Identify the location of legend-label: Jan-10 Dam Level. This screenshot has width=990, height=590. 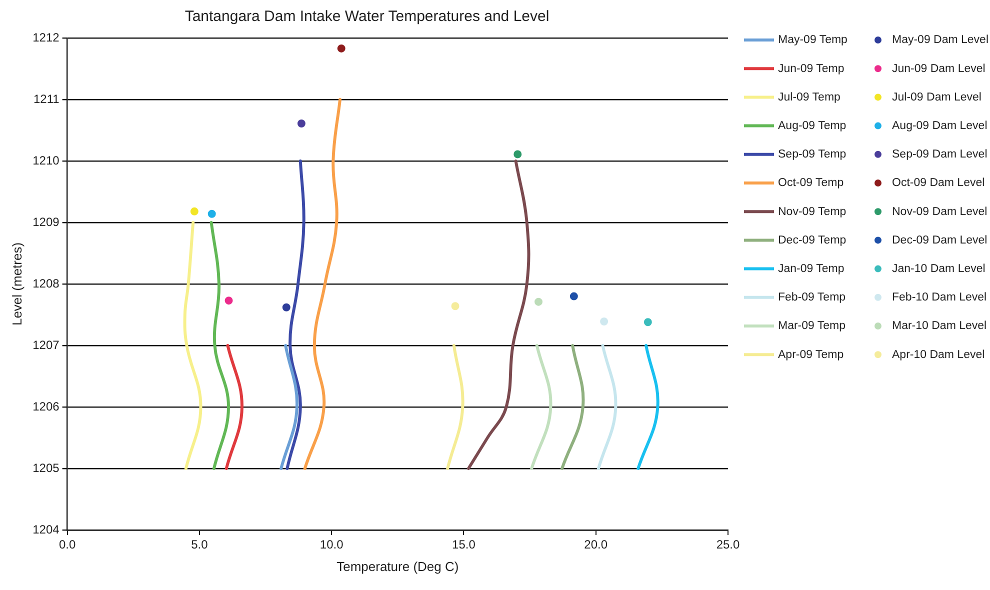
(939, 268).